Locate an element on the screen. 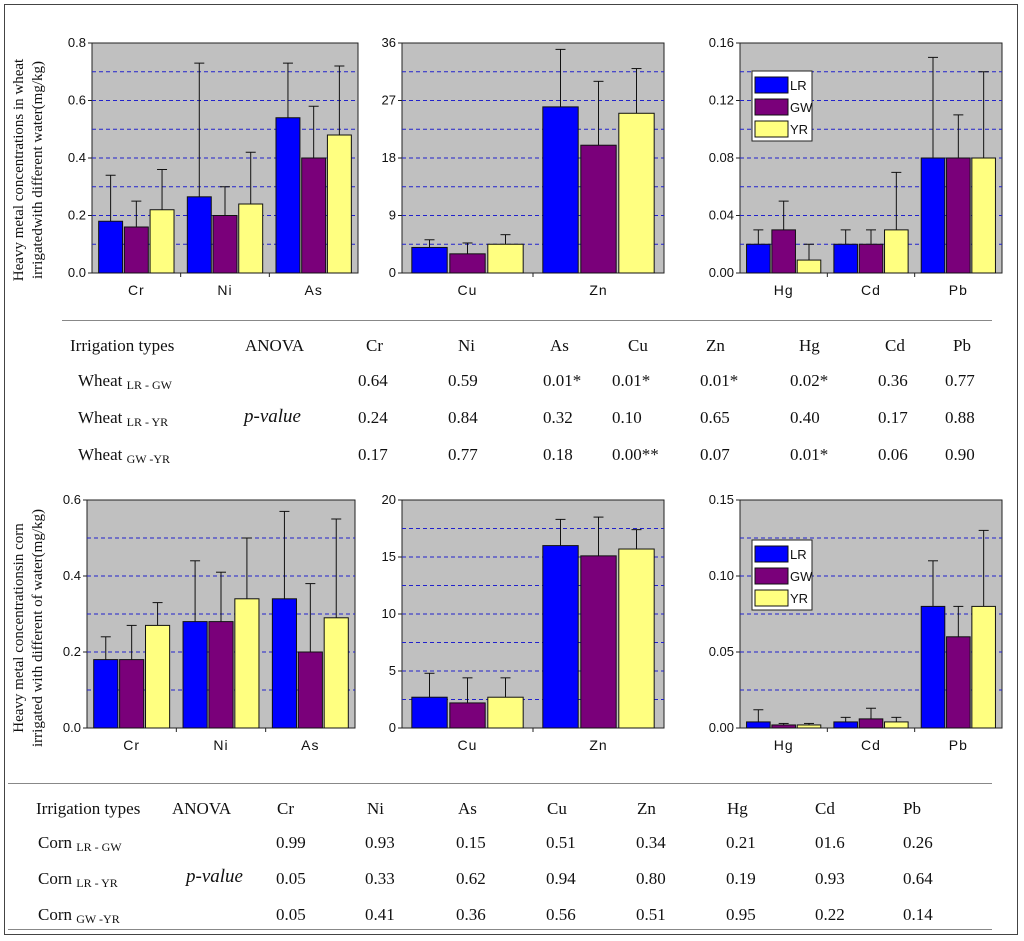 The width and height of the screenshot is (1024, 941). legend-label-GW: GW is located at coordinates (801, 107).